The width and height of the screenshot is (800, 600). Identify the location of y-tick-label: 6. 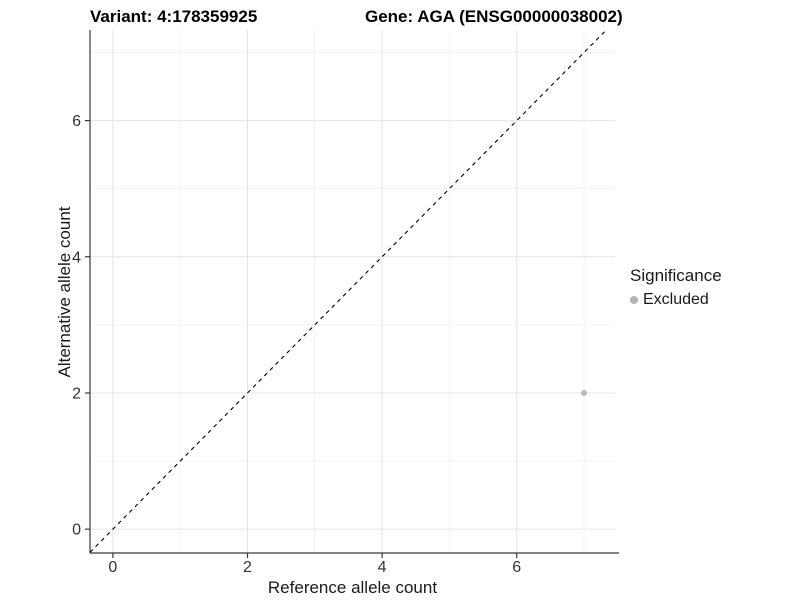
(76, 121).